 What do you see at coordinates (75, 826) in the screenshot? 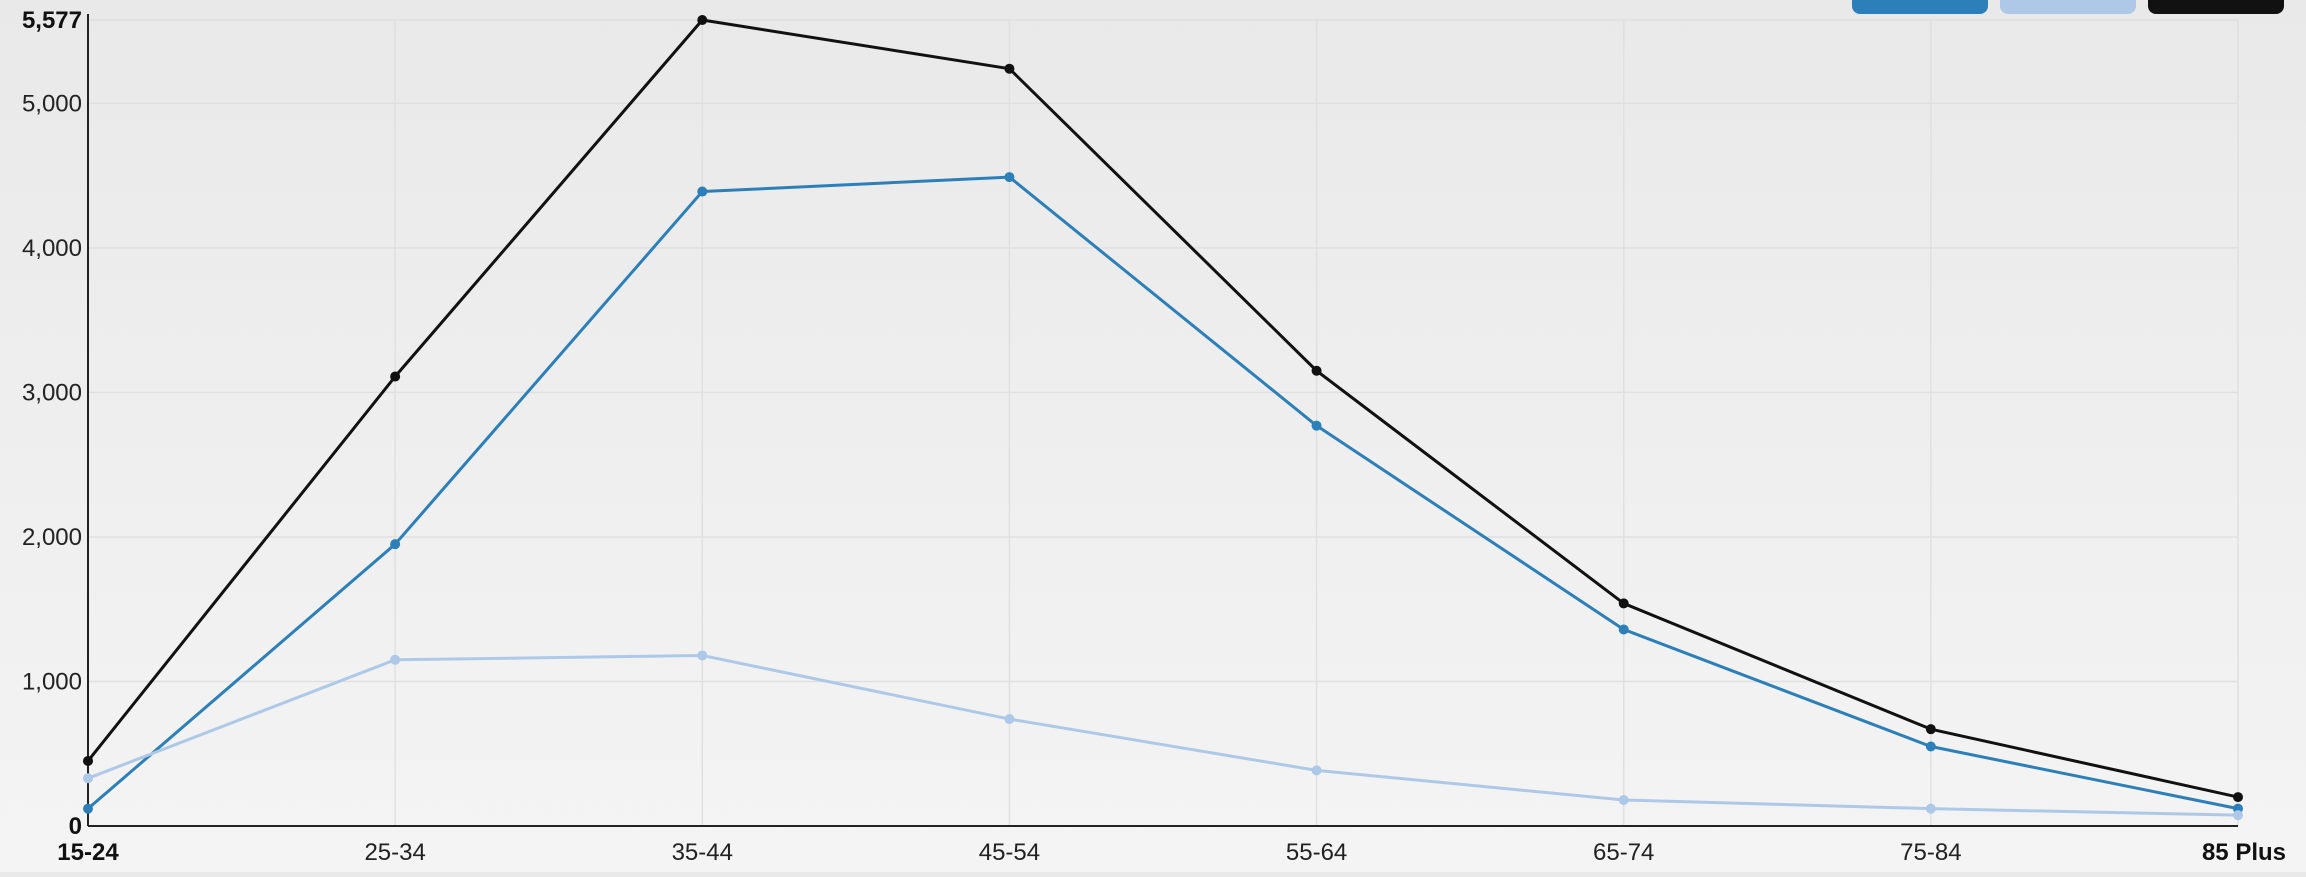
I see `y-tick-label: 0` at bounding box center [75, 826].